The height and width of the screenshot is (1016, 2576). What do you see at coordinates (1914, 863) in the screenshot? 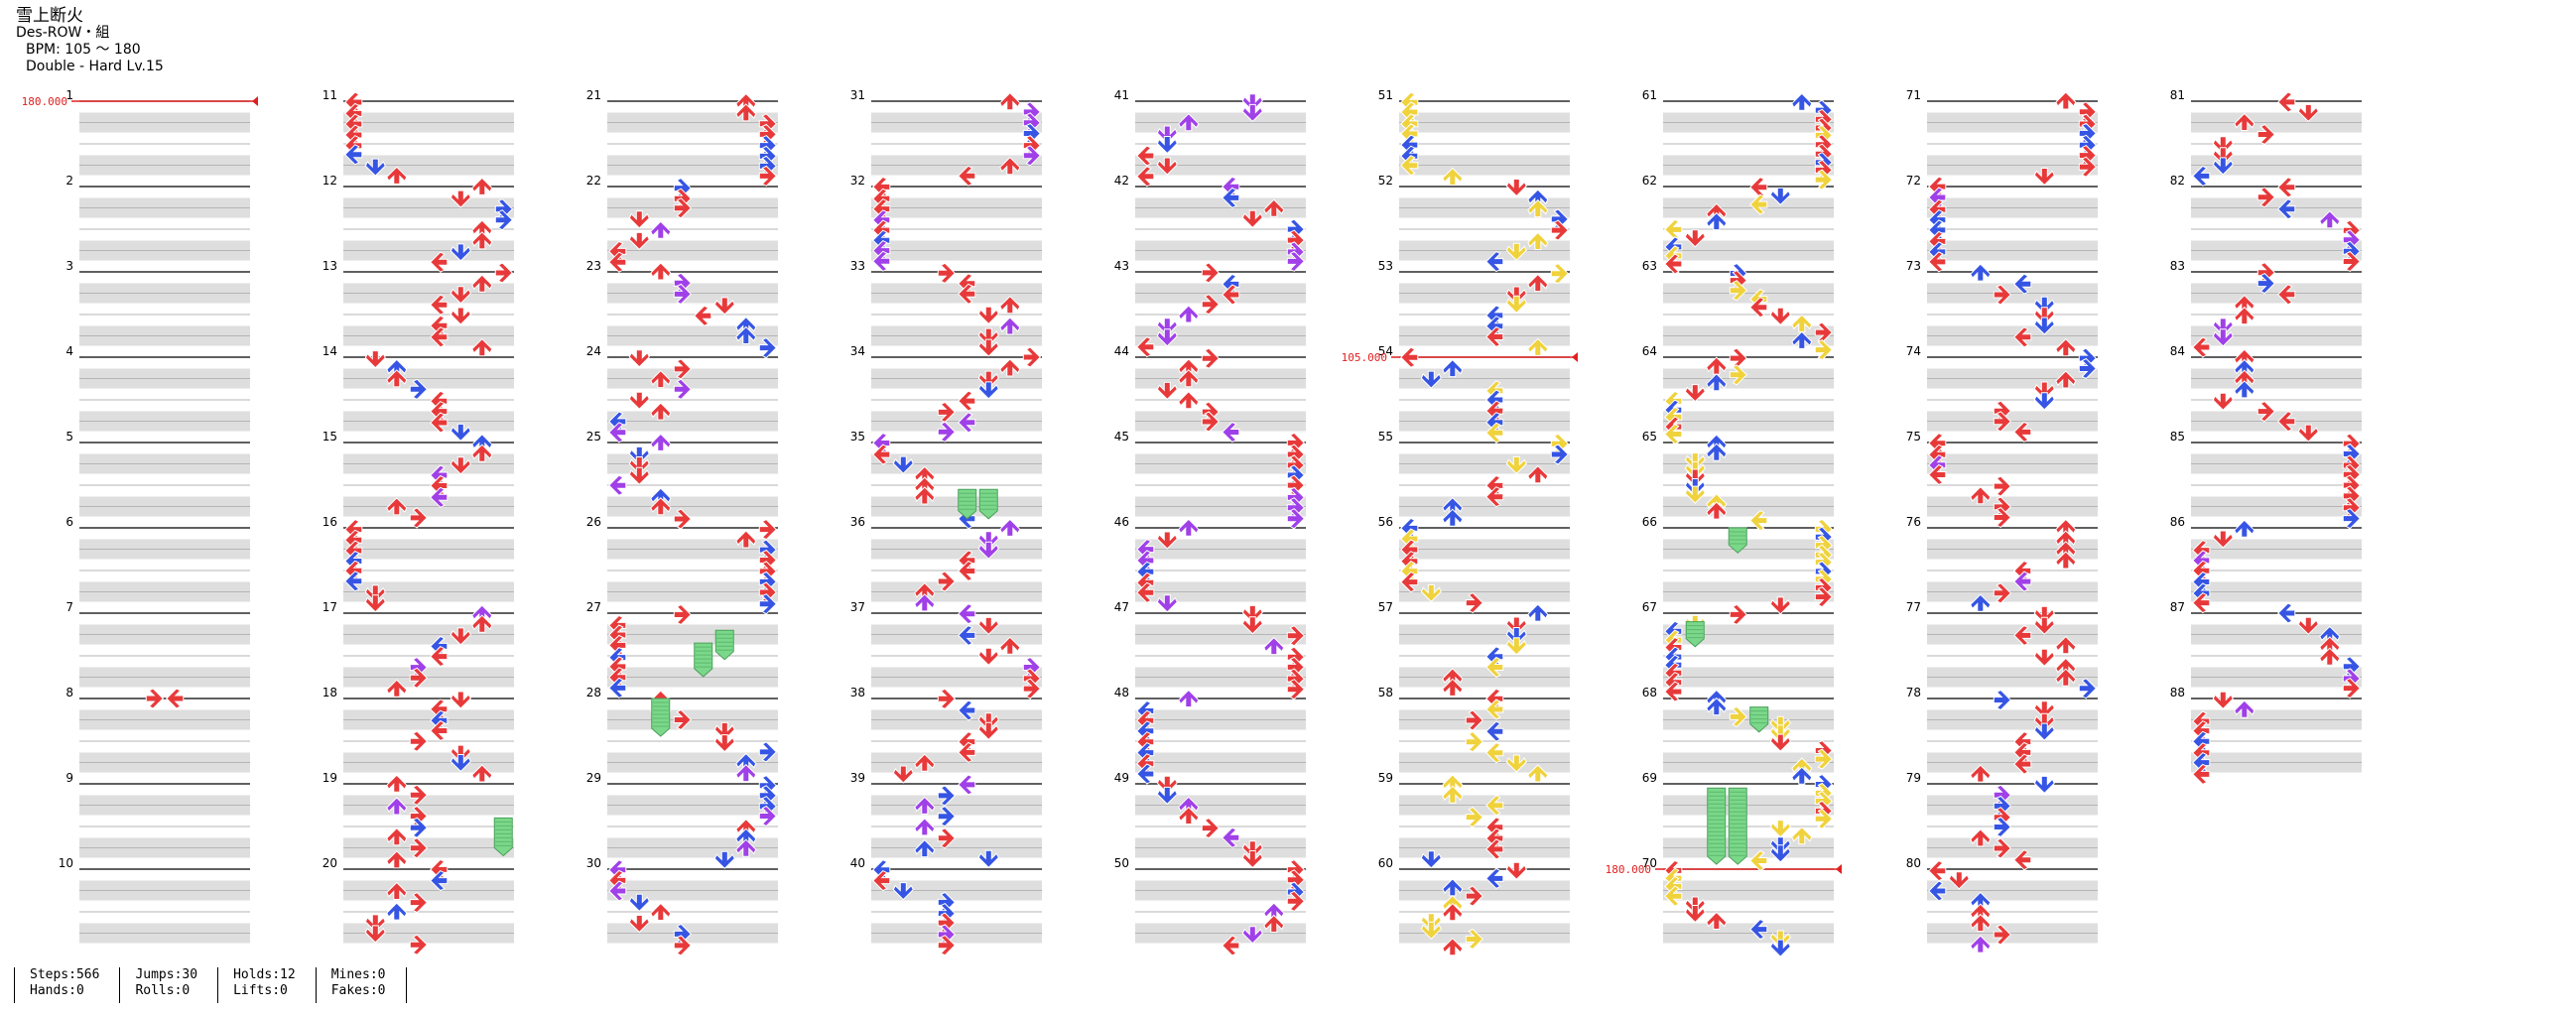
I see `measure-number: 80` at bounding box center [1914, 863].